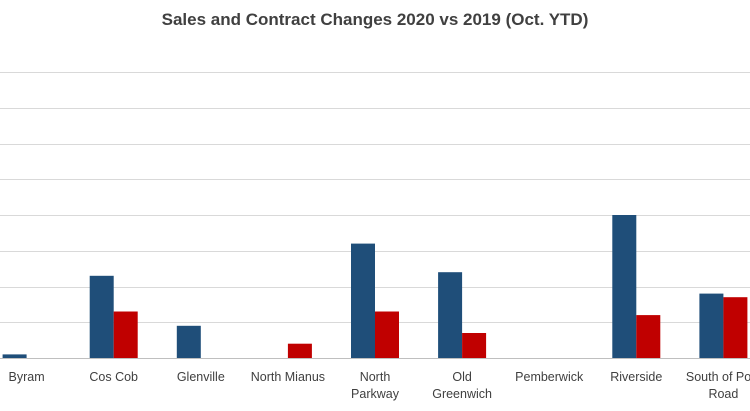  What do you see at coordinates (288, 377) in the screenshot?
I see `x-tick-label: North Mianus` at bounding box center [288, 377].